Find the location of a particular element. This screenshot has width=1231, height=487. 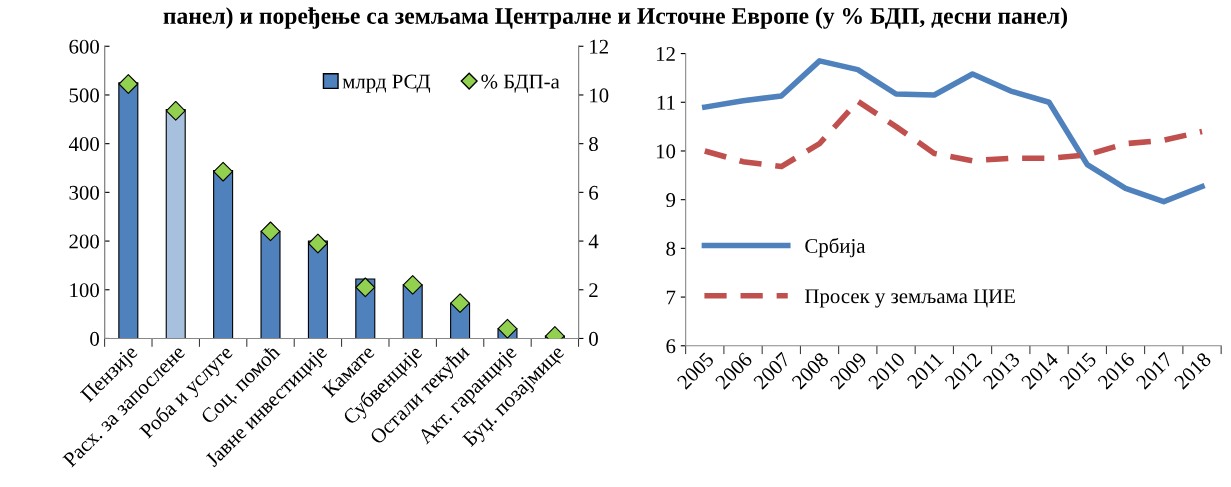

y-tick-label: 12 is located at coordinates (665, 54).